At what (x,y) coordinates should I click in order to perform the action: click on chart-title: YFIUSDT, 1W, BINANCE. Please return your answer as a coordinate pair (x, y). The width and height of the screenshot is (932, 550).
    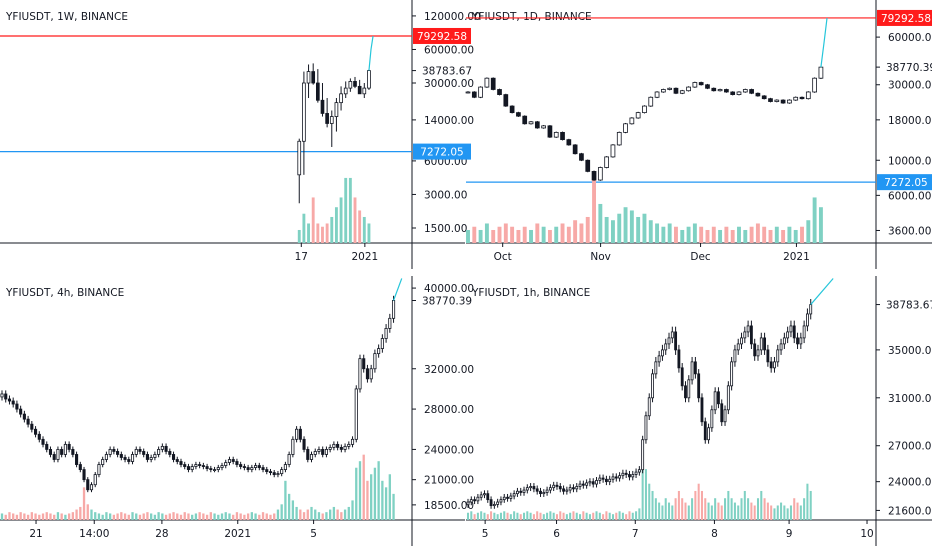
    Looking at the image, I should click on (66, 17).